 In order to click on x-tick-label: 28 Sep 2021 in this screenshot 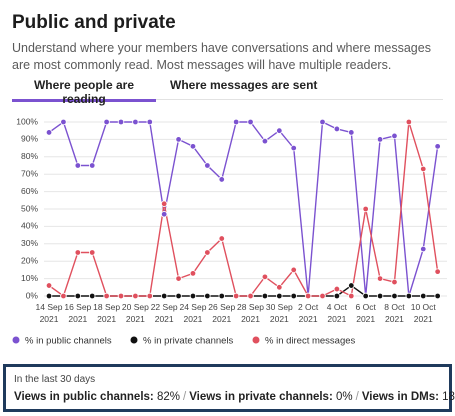, I will do `click(250, 313)`.